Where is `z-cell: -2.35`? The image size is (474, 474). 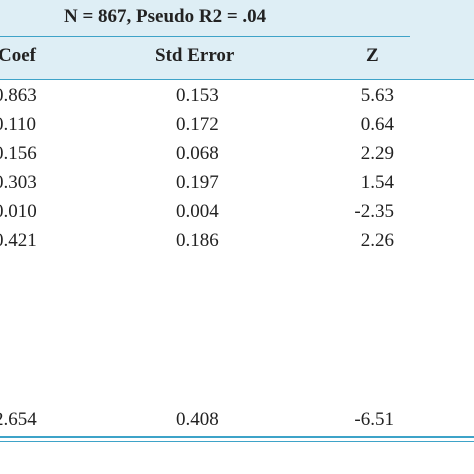 z-cell: -2.35 is located at coordinates (374, 211).